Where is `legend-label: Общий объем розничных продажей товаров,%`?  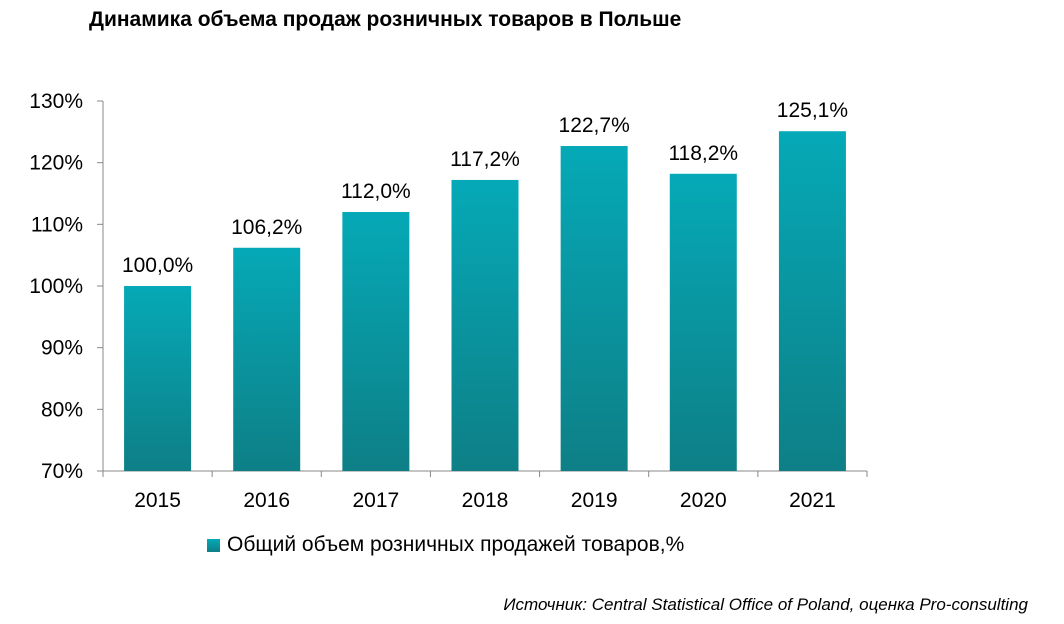 legend-label: Общий объем розничных продажей товаров,% is located at coordinates (456, 544).